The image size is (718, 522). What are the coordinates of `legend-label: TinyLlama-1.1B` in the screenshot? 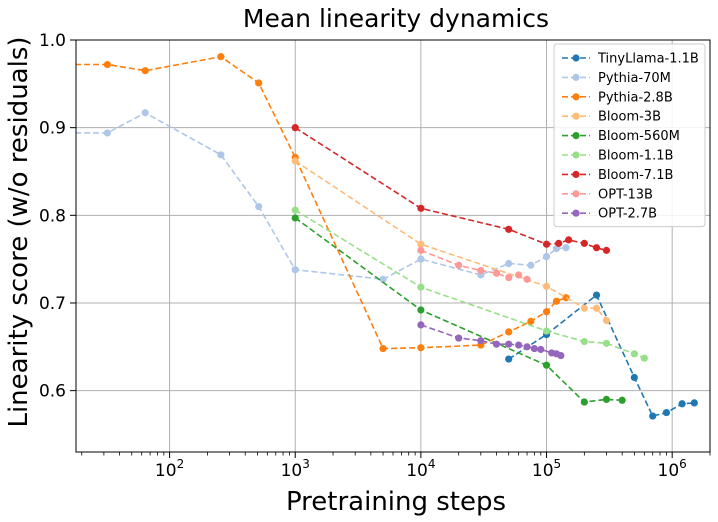 It's located at (648, 59).